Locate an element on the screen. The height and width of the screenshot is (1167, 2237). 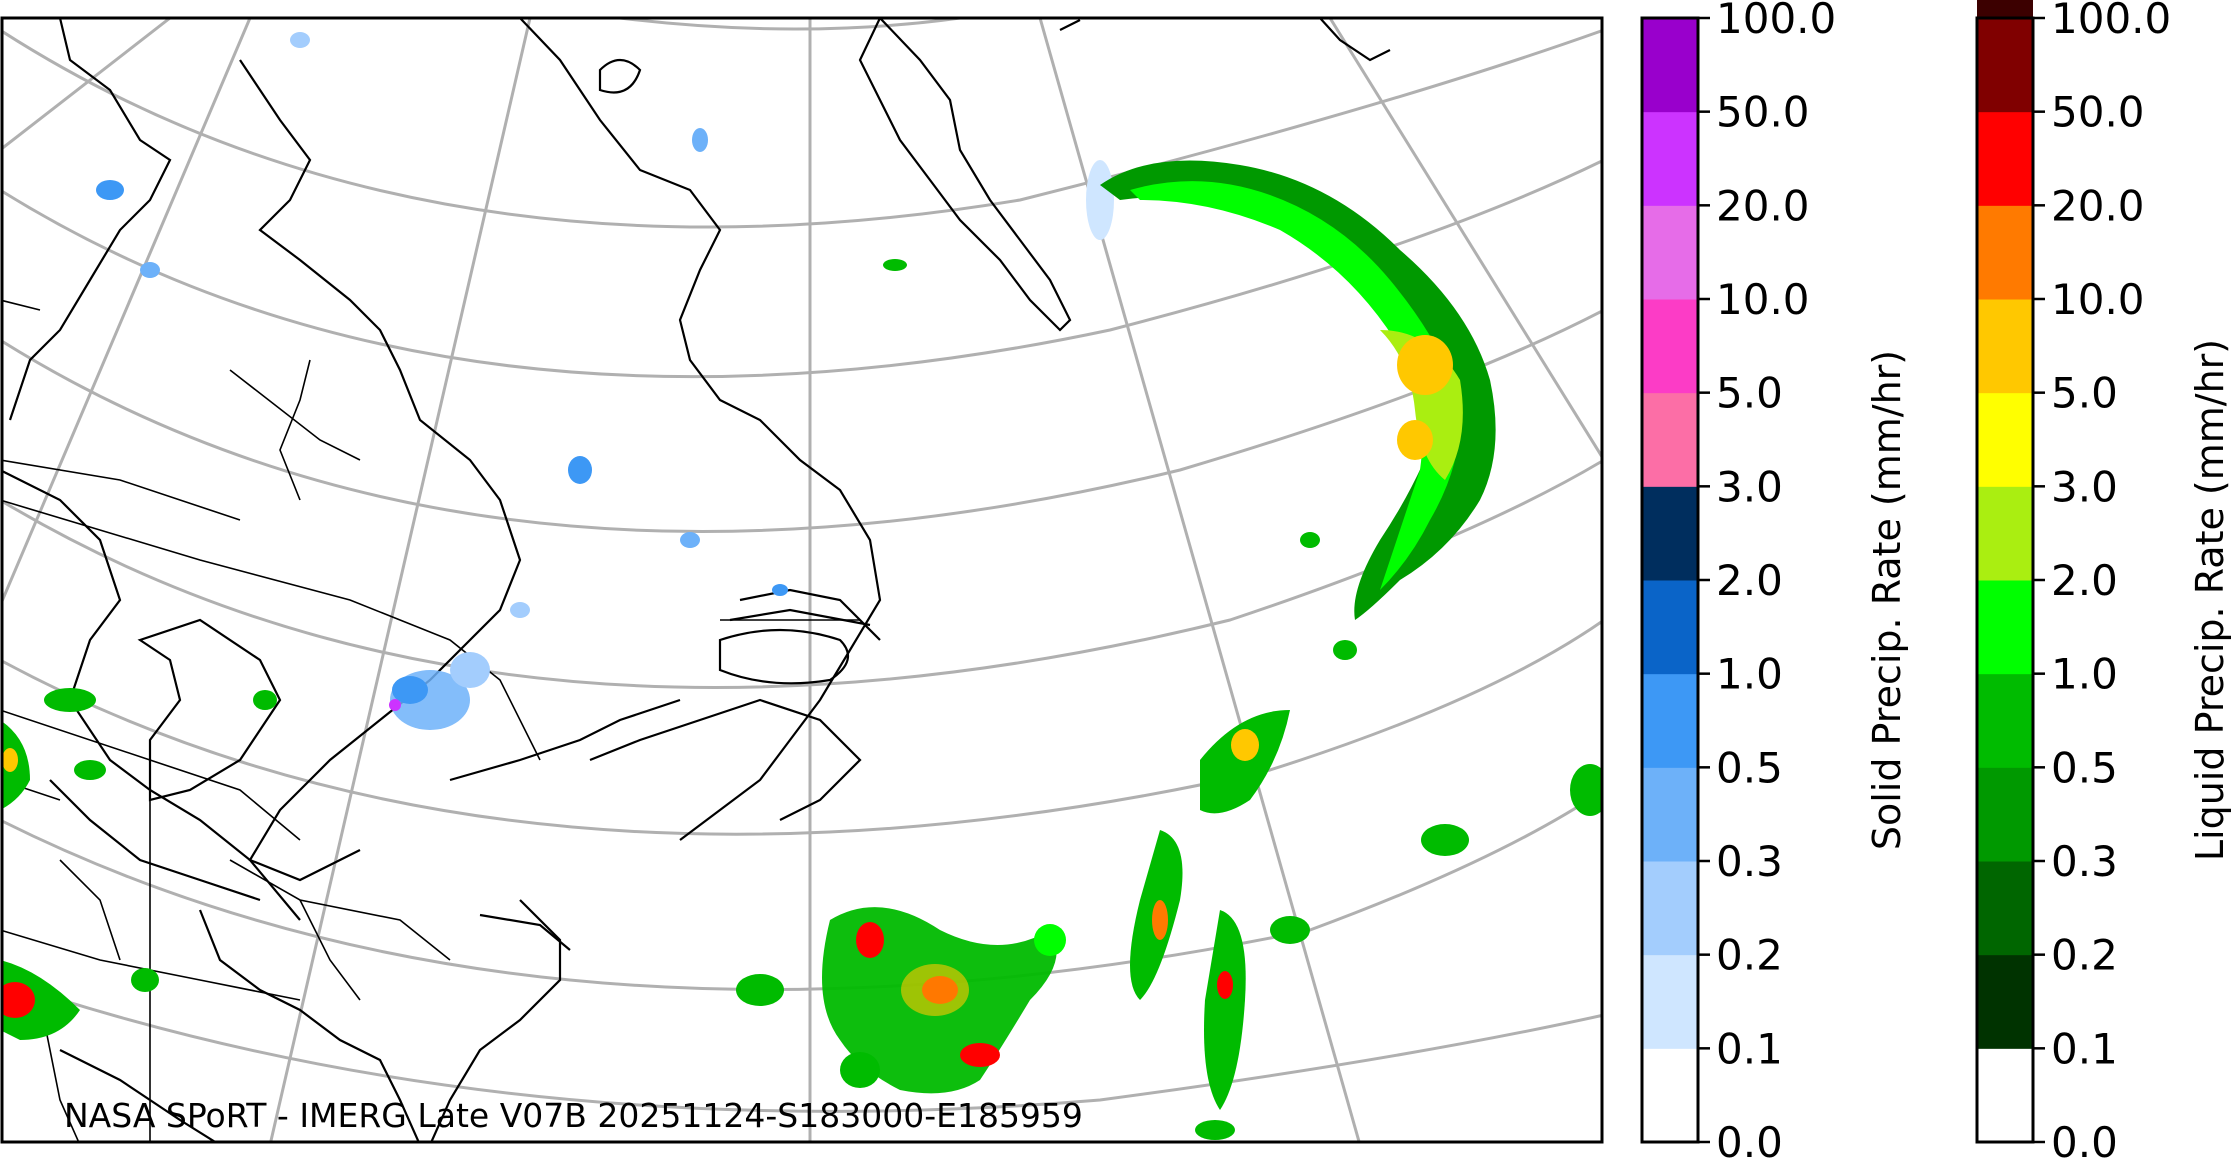
solid-colorbar-tick-label: 100.0 is located at coordinates (1776, 21).